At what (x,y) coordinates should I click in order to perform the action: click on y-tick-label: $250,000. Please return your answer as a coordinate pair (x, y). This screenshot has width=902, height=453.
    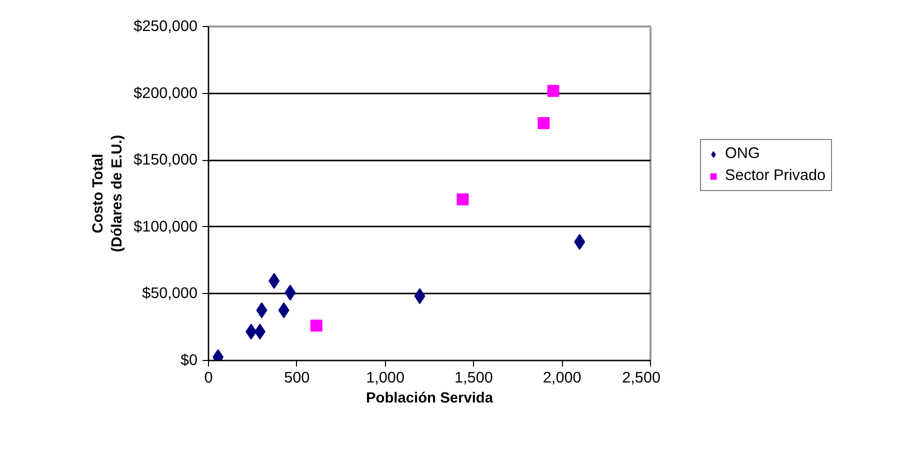
    Looking at the image, I should click on (166, 26).